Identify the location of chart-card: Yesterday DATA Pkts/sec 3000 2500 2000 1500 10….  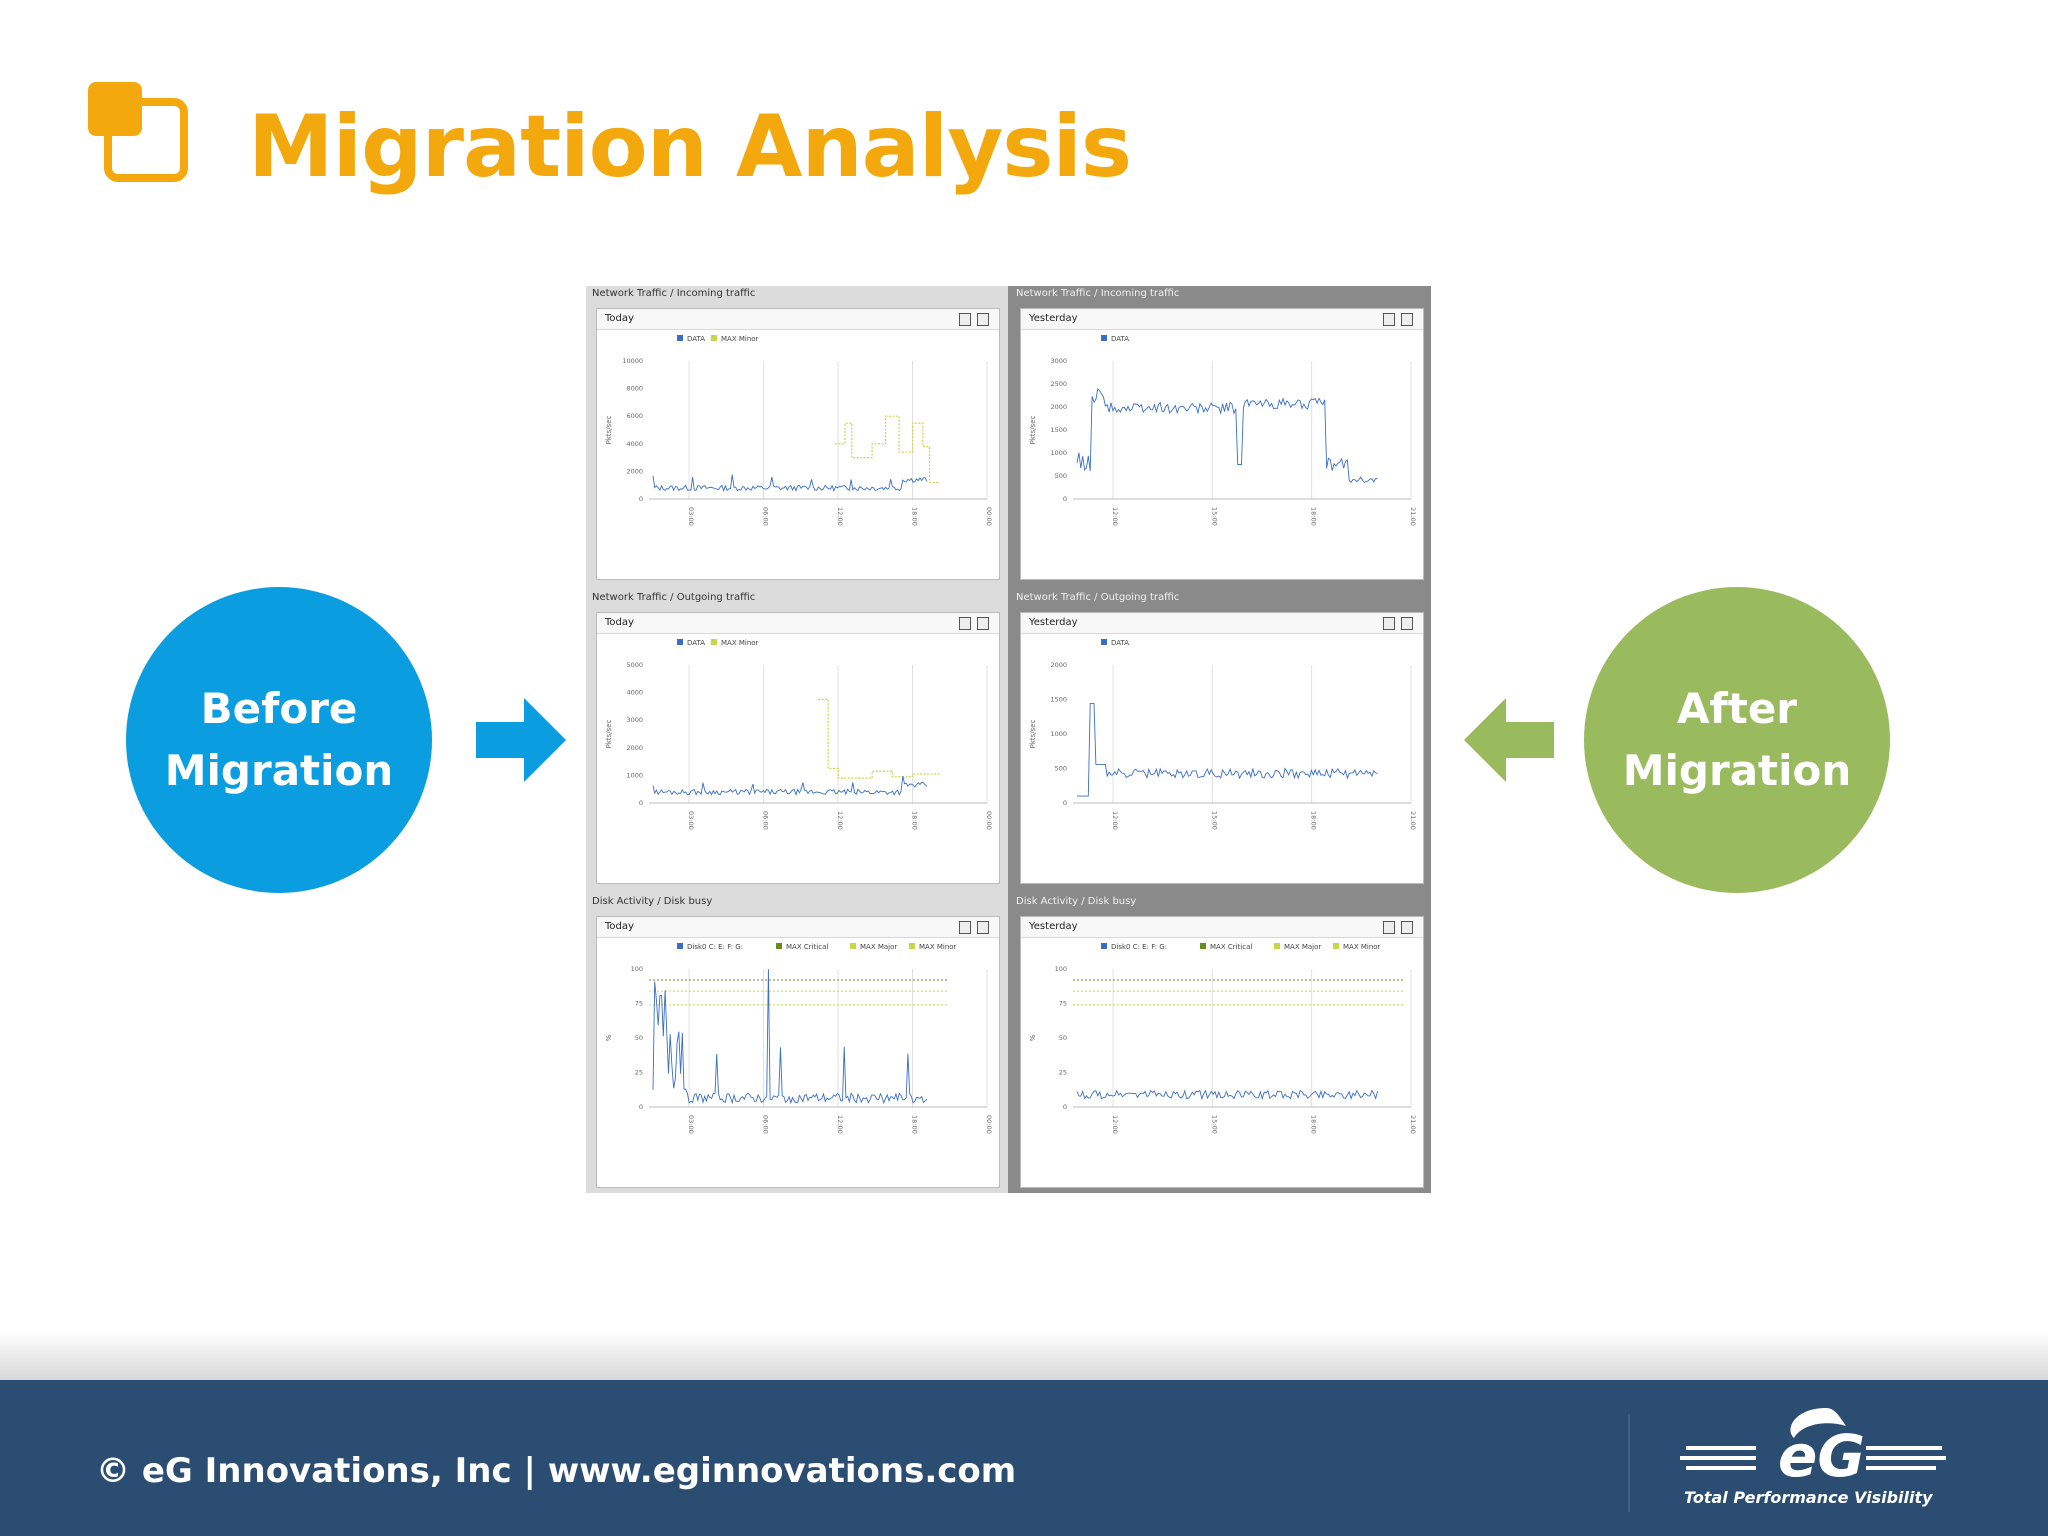
(1222, 444).